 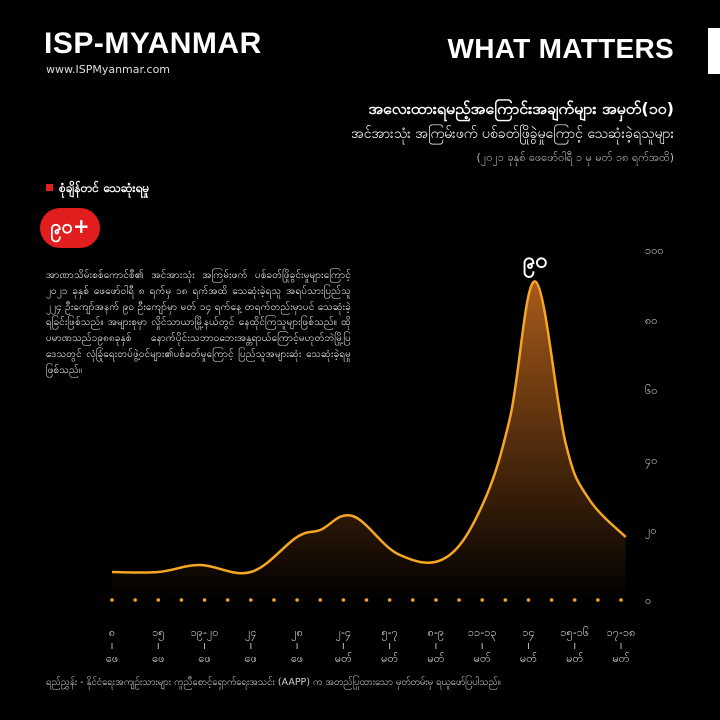 I want to click on infographic-title: အလေးထားရမည့်အကြောင်းအချက်များ အမှတ်(၁၀), so click(x=521, y=108).